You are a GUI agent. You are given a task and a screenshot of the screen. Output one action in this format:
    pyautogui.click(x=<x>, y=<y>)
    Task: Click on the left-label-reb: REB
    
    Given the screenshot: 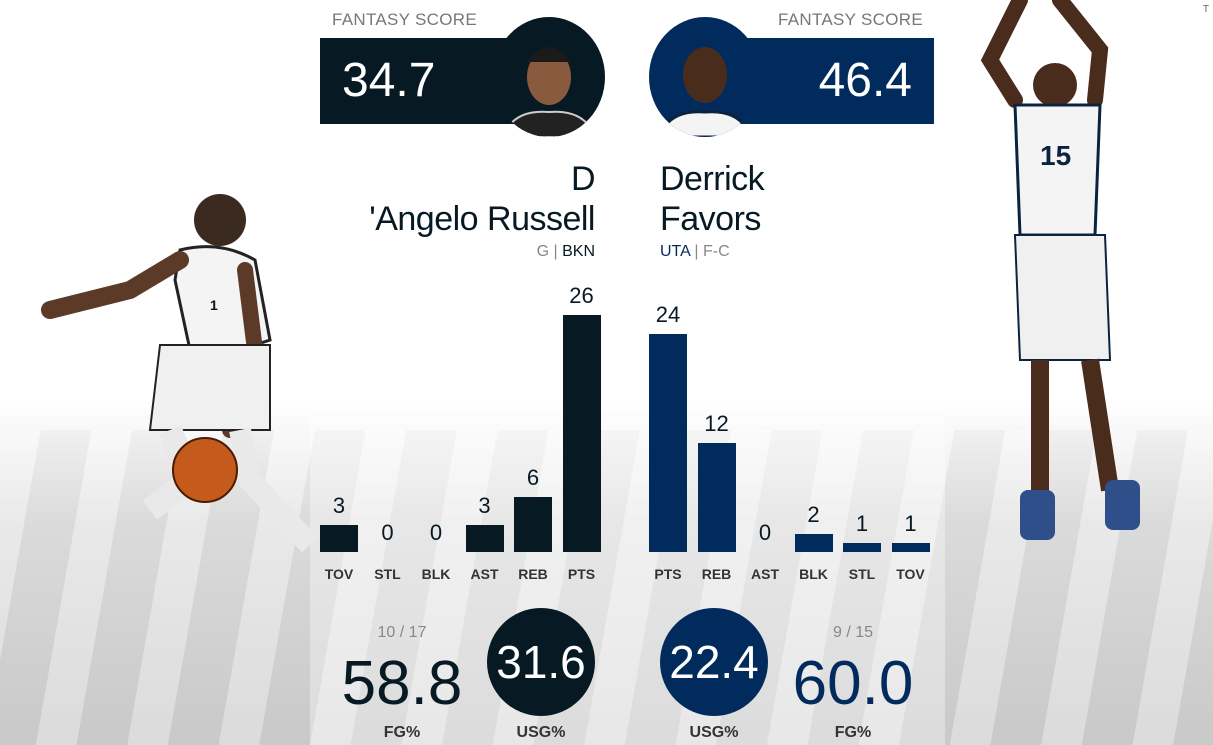 What is the action you would take?
    pyautogui.click(x=533, y=574)
    